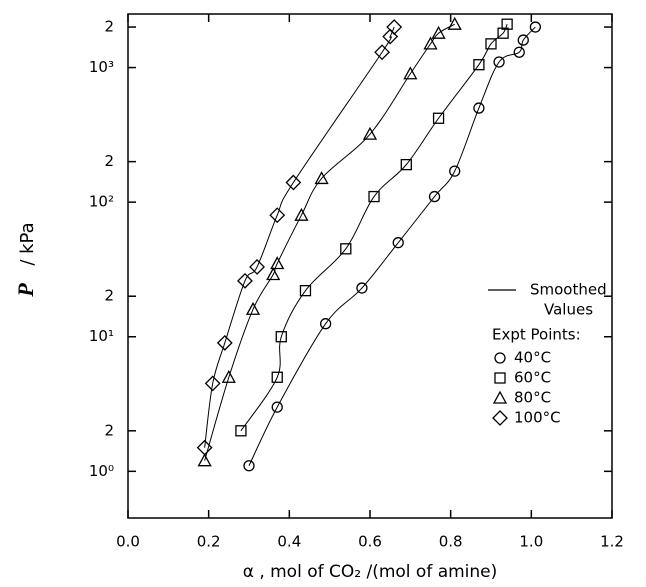  I want to click on legend-title: Expt Points:, so click(536, 335).